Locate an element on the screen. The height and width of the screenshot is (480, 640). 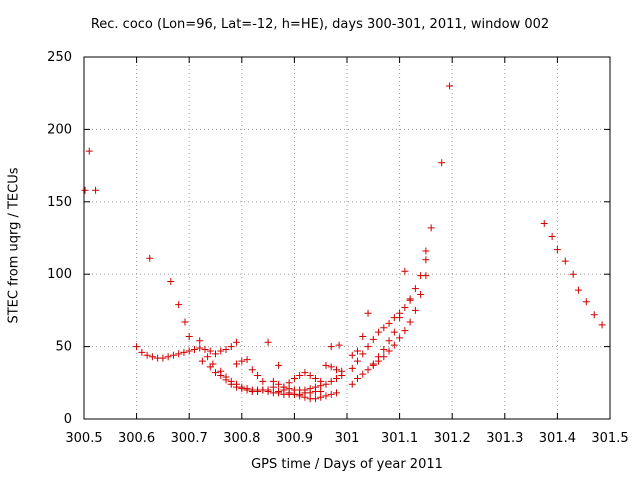
y-tick-label: 100 is located at coordinates (59, 274).